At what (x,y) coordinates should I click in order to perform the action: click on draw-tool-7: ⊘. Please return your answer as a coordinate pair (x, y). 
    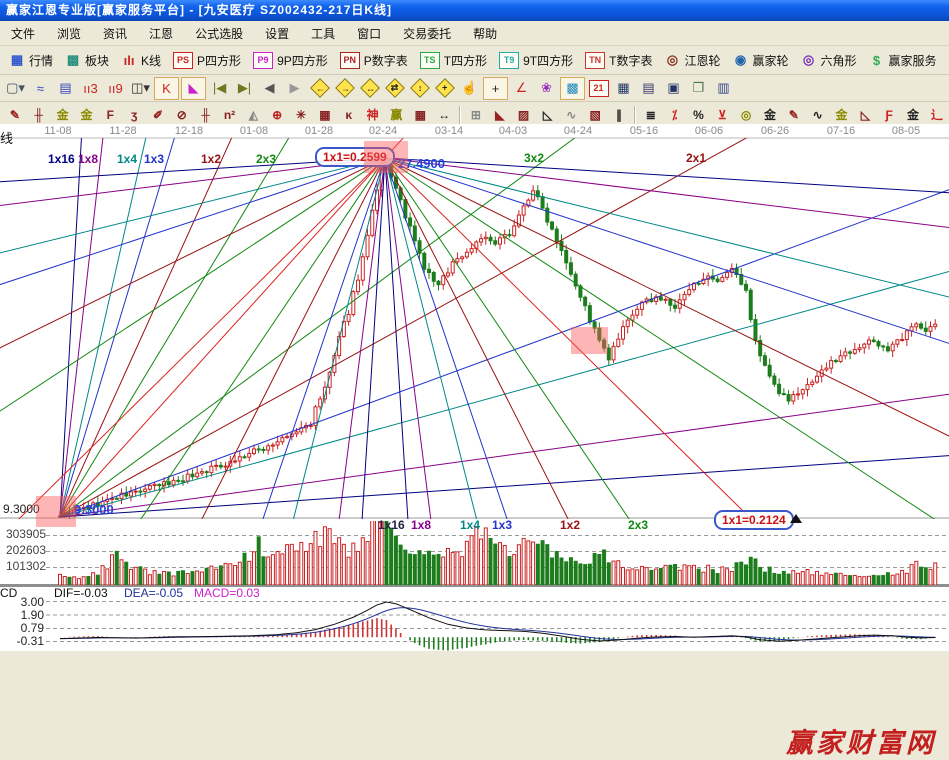
    Looking at the image, I should click on (181, 114).